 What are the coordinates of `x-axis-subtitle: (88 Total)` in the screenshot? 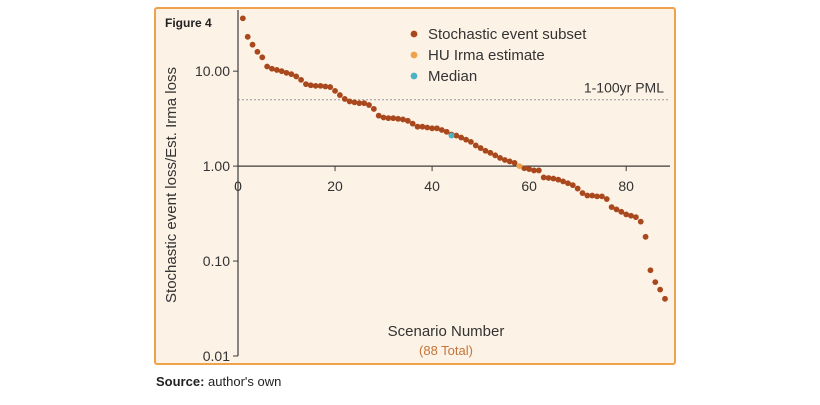 It's located at (446, 350).